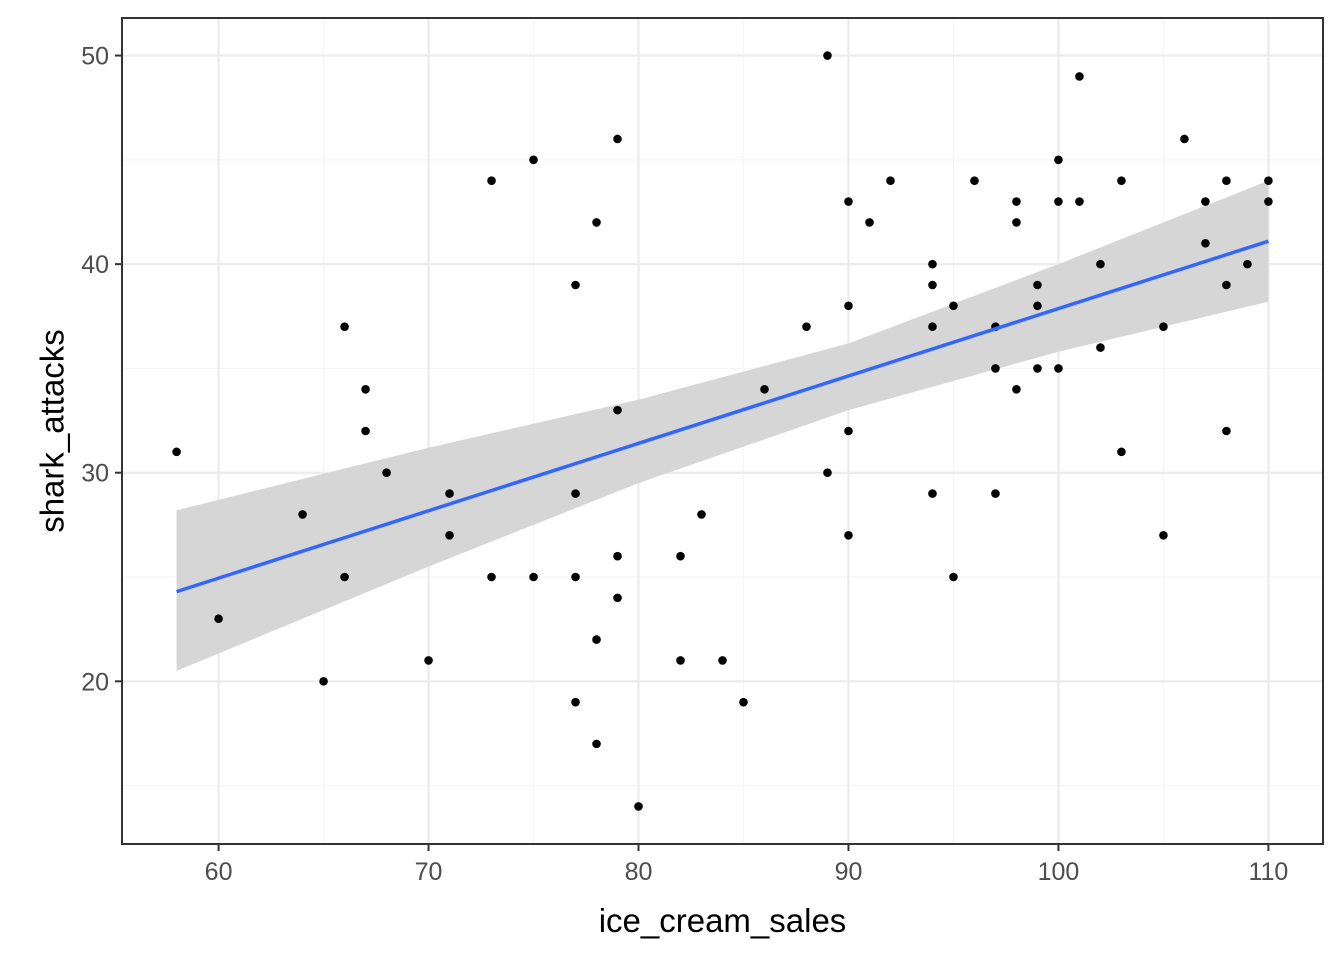  Describe the element at coordinates (746, 865) in the screenshot. I see `x-axis: 60 70 80 90 100 110` at that location.